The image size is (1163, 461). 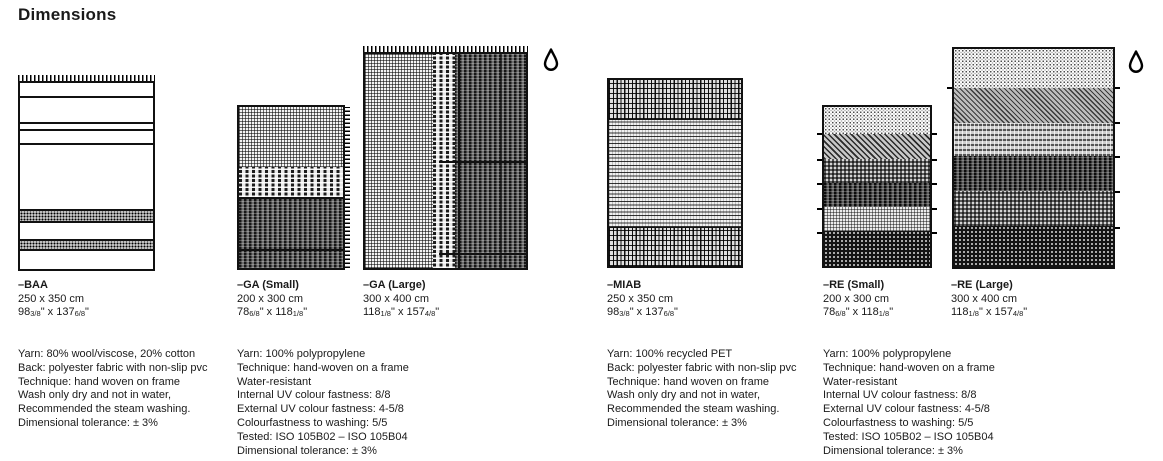 I want to click on rug-ga-small-drawing, so click(x=293, y=187).